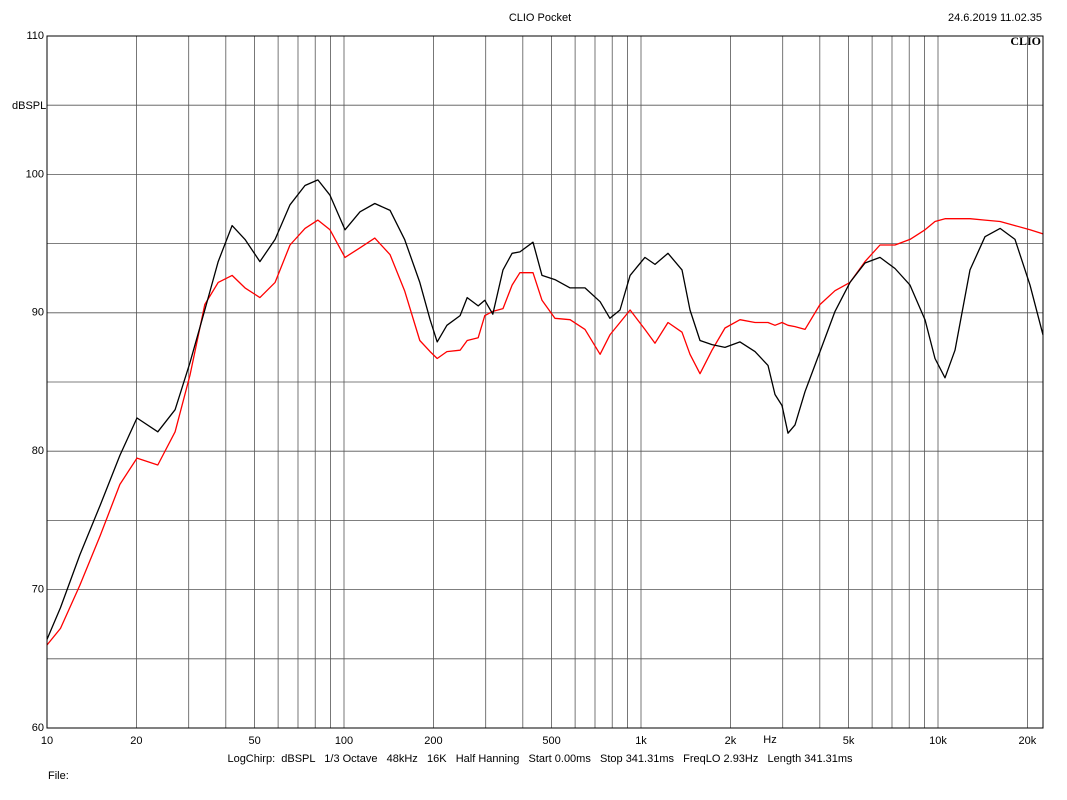  What do you see at coordinates (29, 106) in the screenshot?
I see `y-axis-label: dBSPL` at bounding box center [29, 106].